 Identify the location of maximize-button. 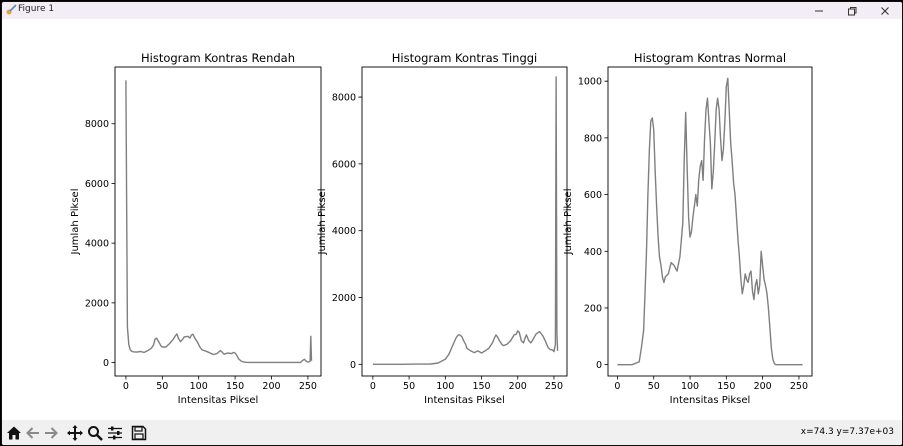
(852, 10).